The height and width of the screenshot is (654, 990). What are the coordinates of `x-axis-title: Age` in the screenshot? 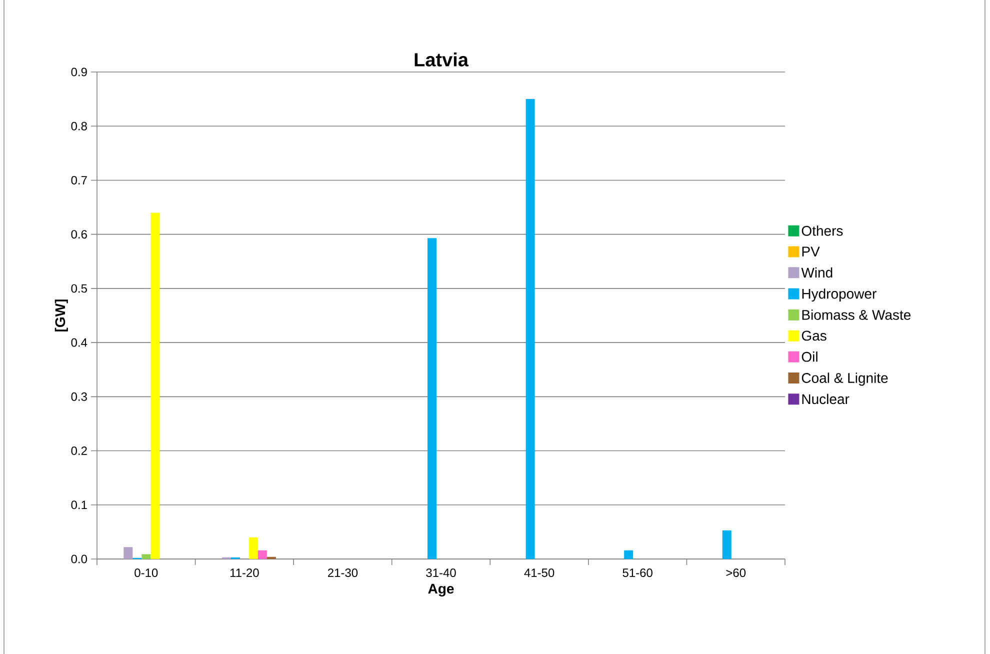 It's located at (441, 590).